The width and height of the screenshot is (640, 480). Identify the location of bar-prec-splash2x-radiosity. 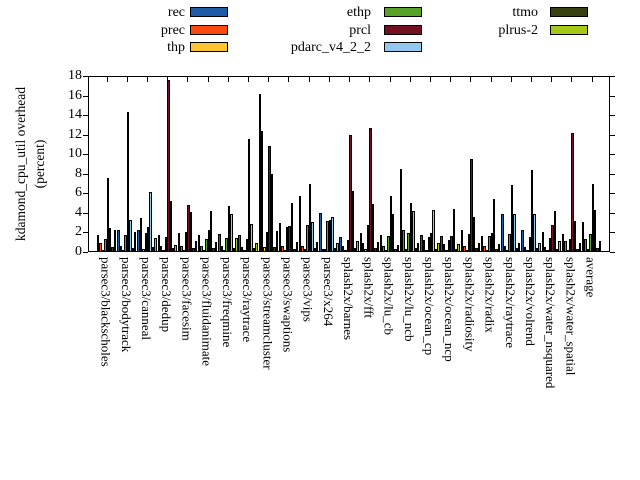
(464, 249).